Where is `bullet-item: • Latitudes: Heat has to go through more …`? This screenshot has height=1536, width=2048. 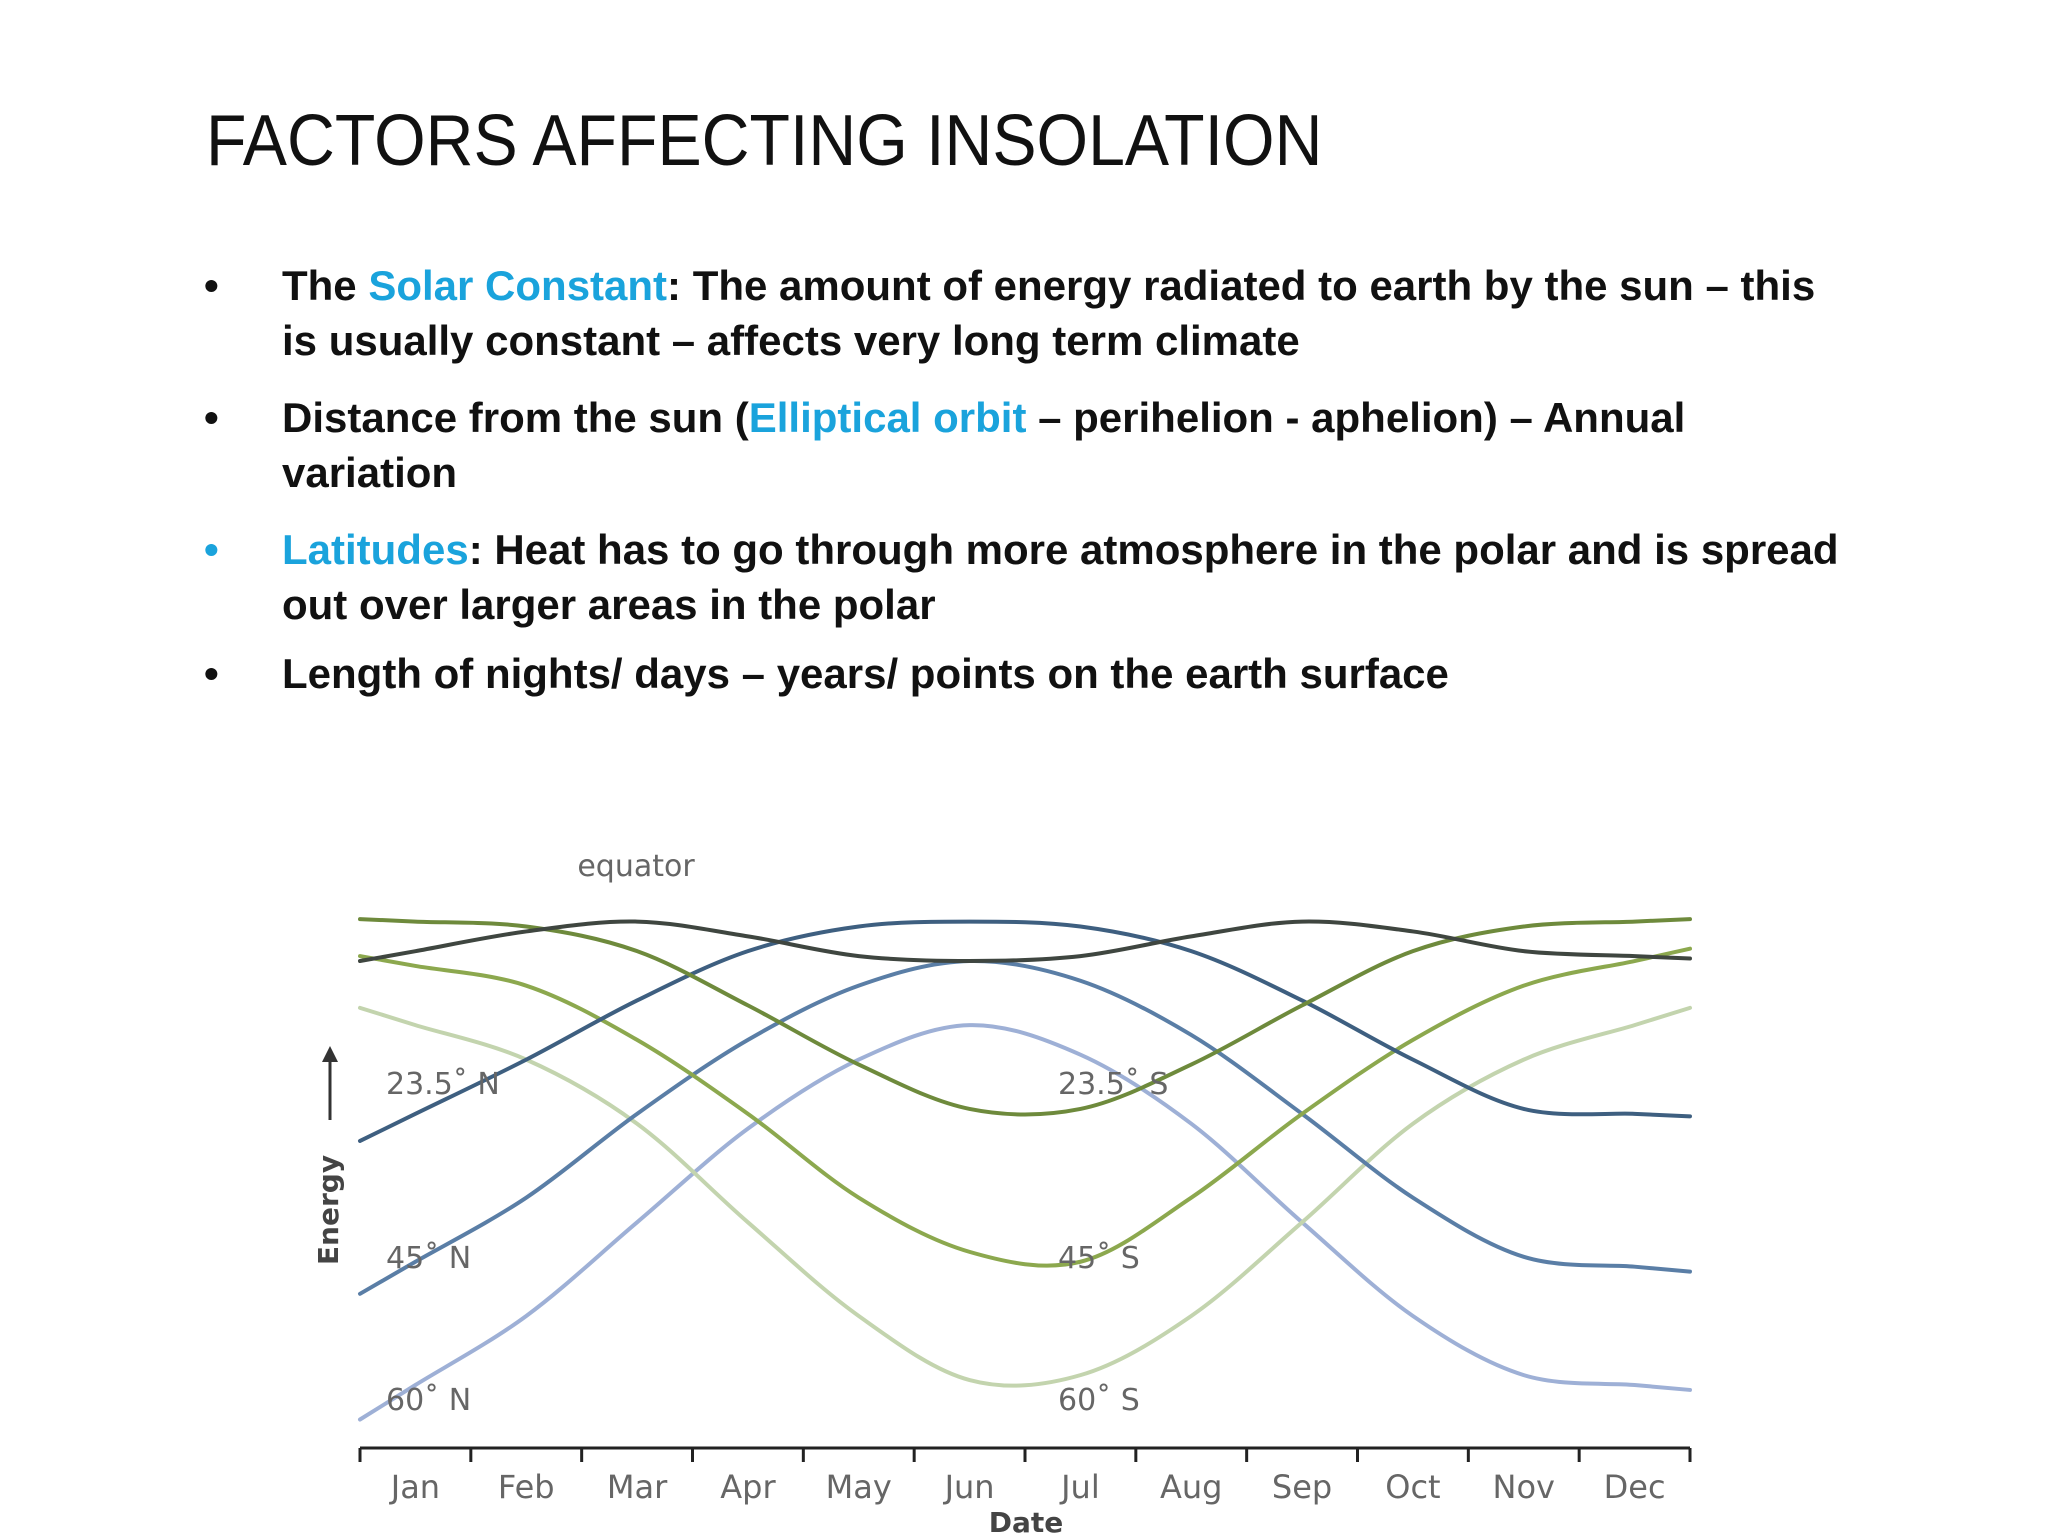 bullet-item: • Latitudes: Heat has to go through more … is located at coordinates (1025, 577).